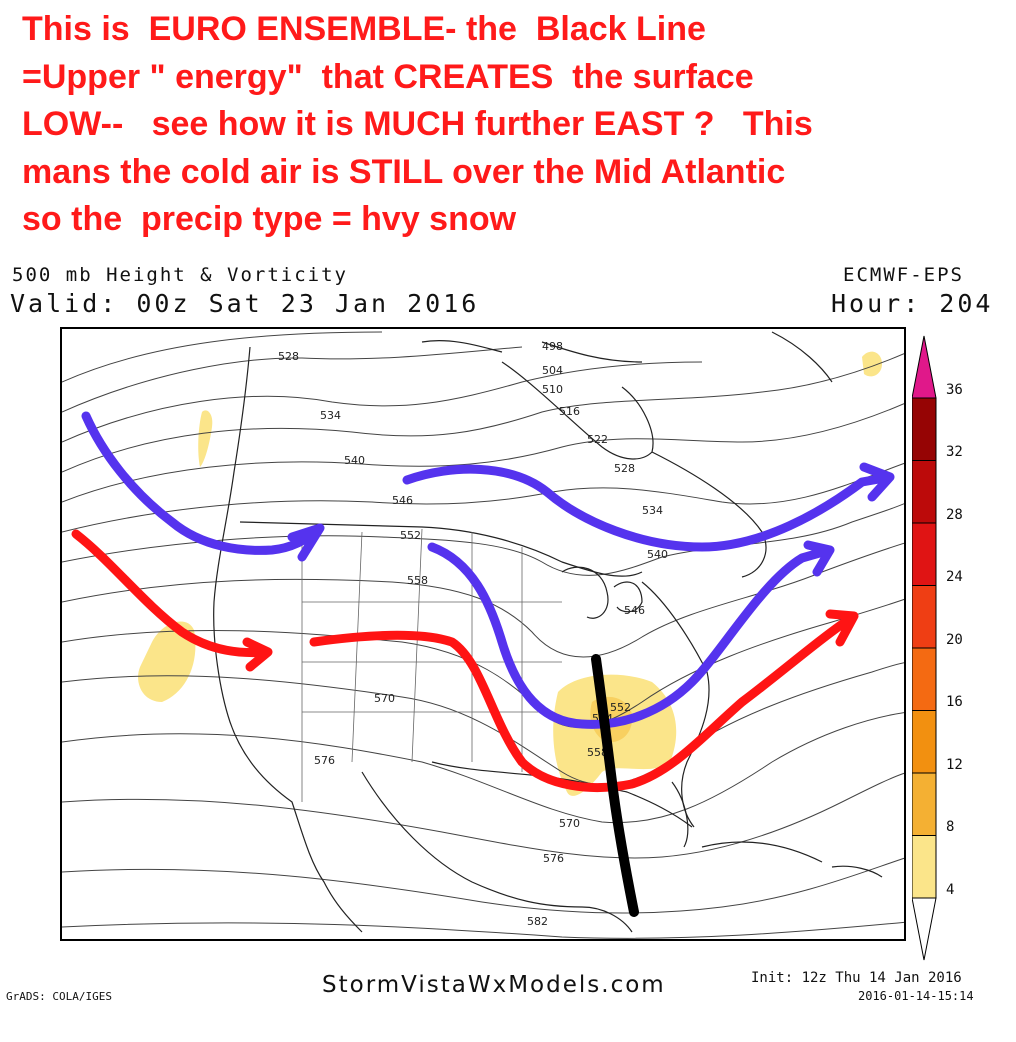 The image size is (1016, 1042). I want to click on site-watermark: StormVistaWxModels.com, so click(494, 985).